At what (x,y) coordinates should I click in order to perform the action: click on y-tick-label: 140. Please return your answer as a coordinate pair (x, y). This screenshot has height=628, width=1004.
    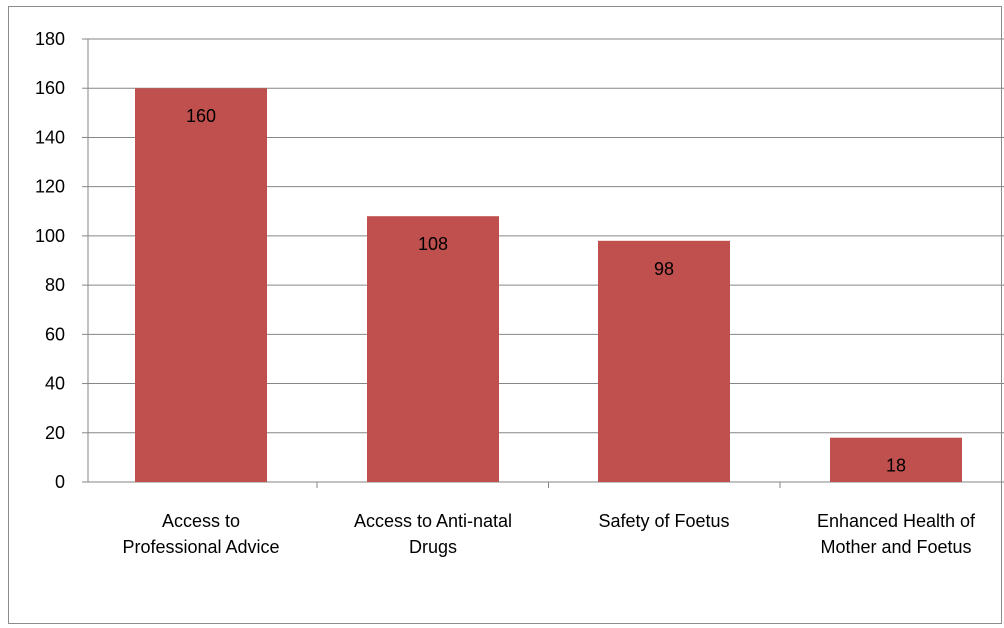
    Looking at the image, I should click on (50, 137).